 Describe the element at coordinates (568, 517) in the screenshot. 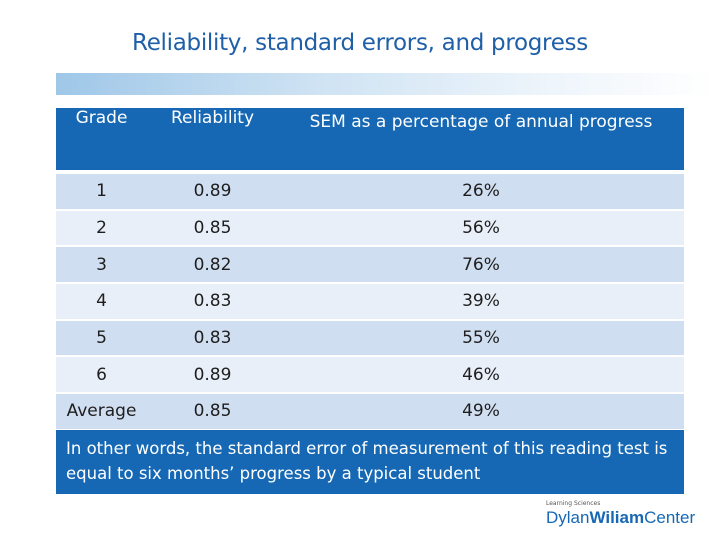

I see `logo-name-light: Dylan` at that location.